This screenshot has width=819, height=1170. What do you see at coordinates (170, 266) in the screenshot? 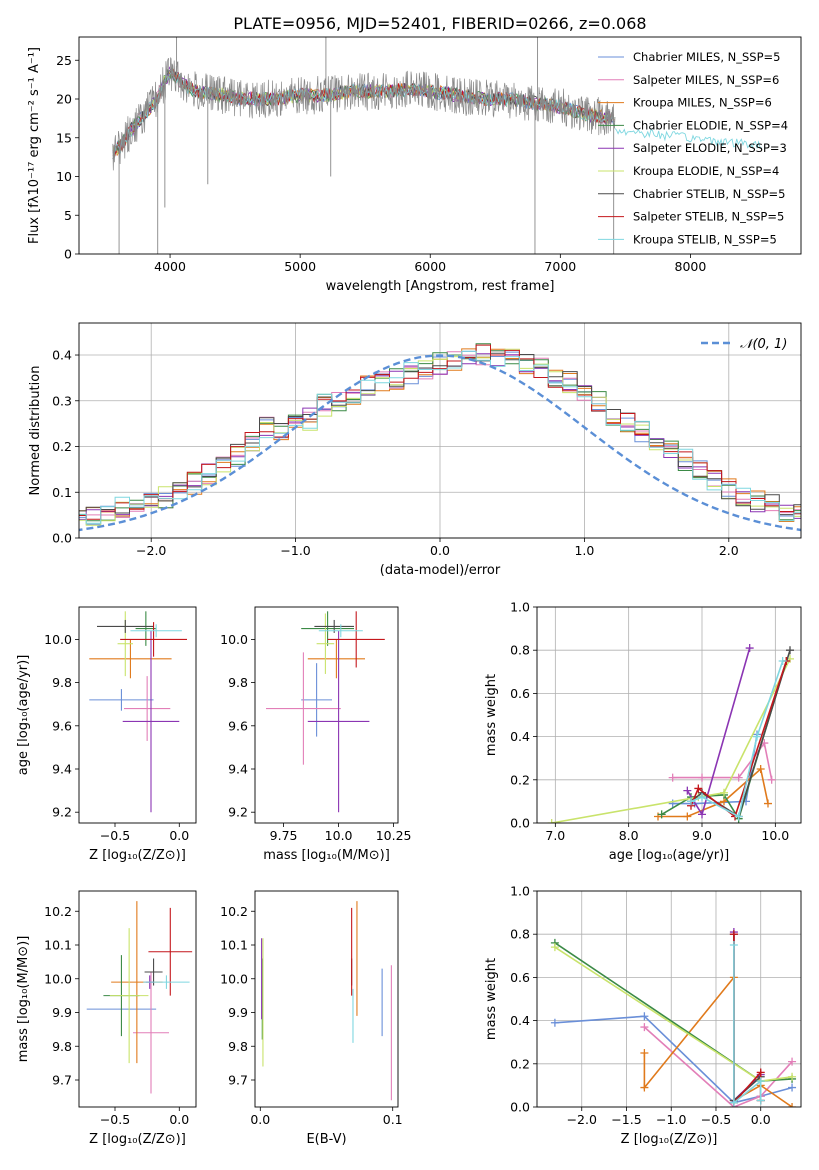
I see `x-tick-label: 4000` at bounding box center [170, 266].